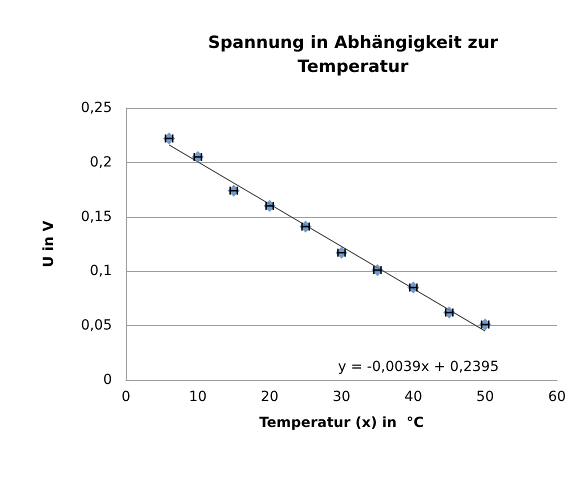 Image resolution: width=584 pixels, height=477 pixels. What do you see at coordinates (96, 216) in the screenshot?
I see `y-tick-label: 0,15` at bounding box center [96, 216].